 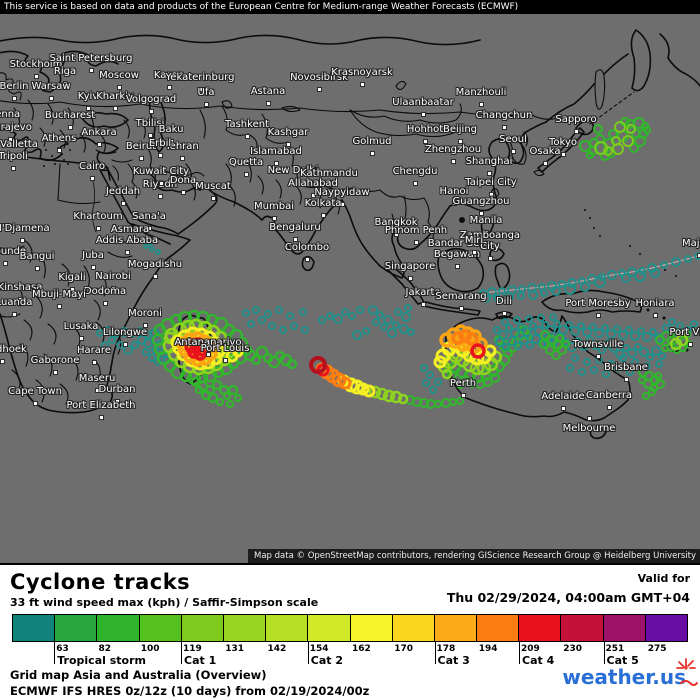 I want to click on city-marker-hohhot, so click(x=425, y=141).